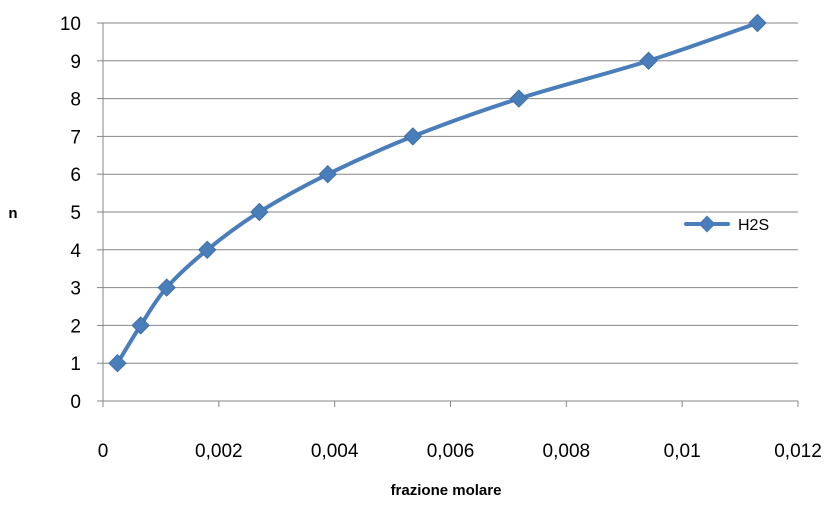 This screenshot has width=834, height=506. Describe the element at coordinates (798, 451) in the screenshot. I see `x-tick-label: 0,012` at that location.